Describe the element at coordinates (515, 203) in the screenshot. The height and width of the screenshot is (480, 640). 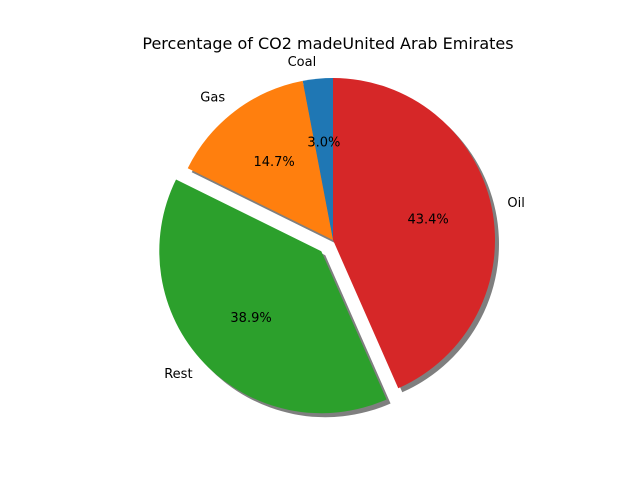
I see `slice-label-oil: Oil` at that location.